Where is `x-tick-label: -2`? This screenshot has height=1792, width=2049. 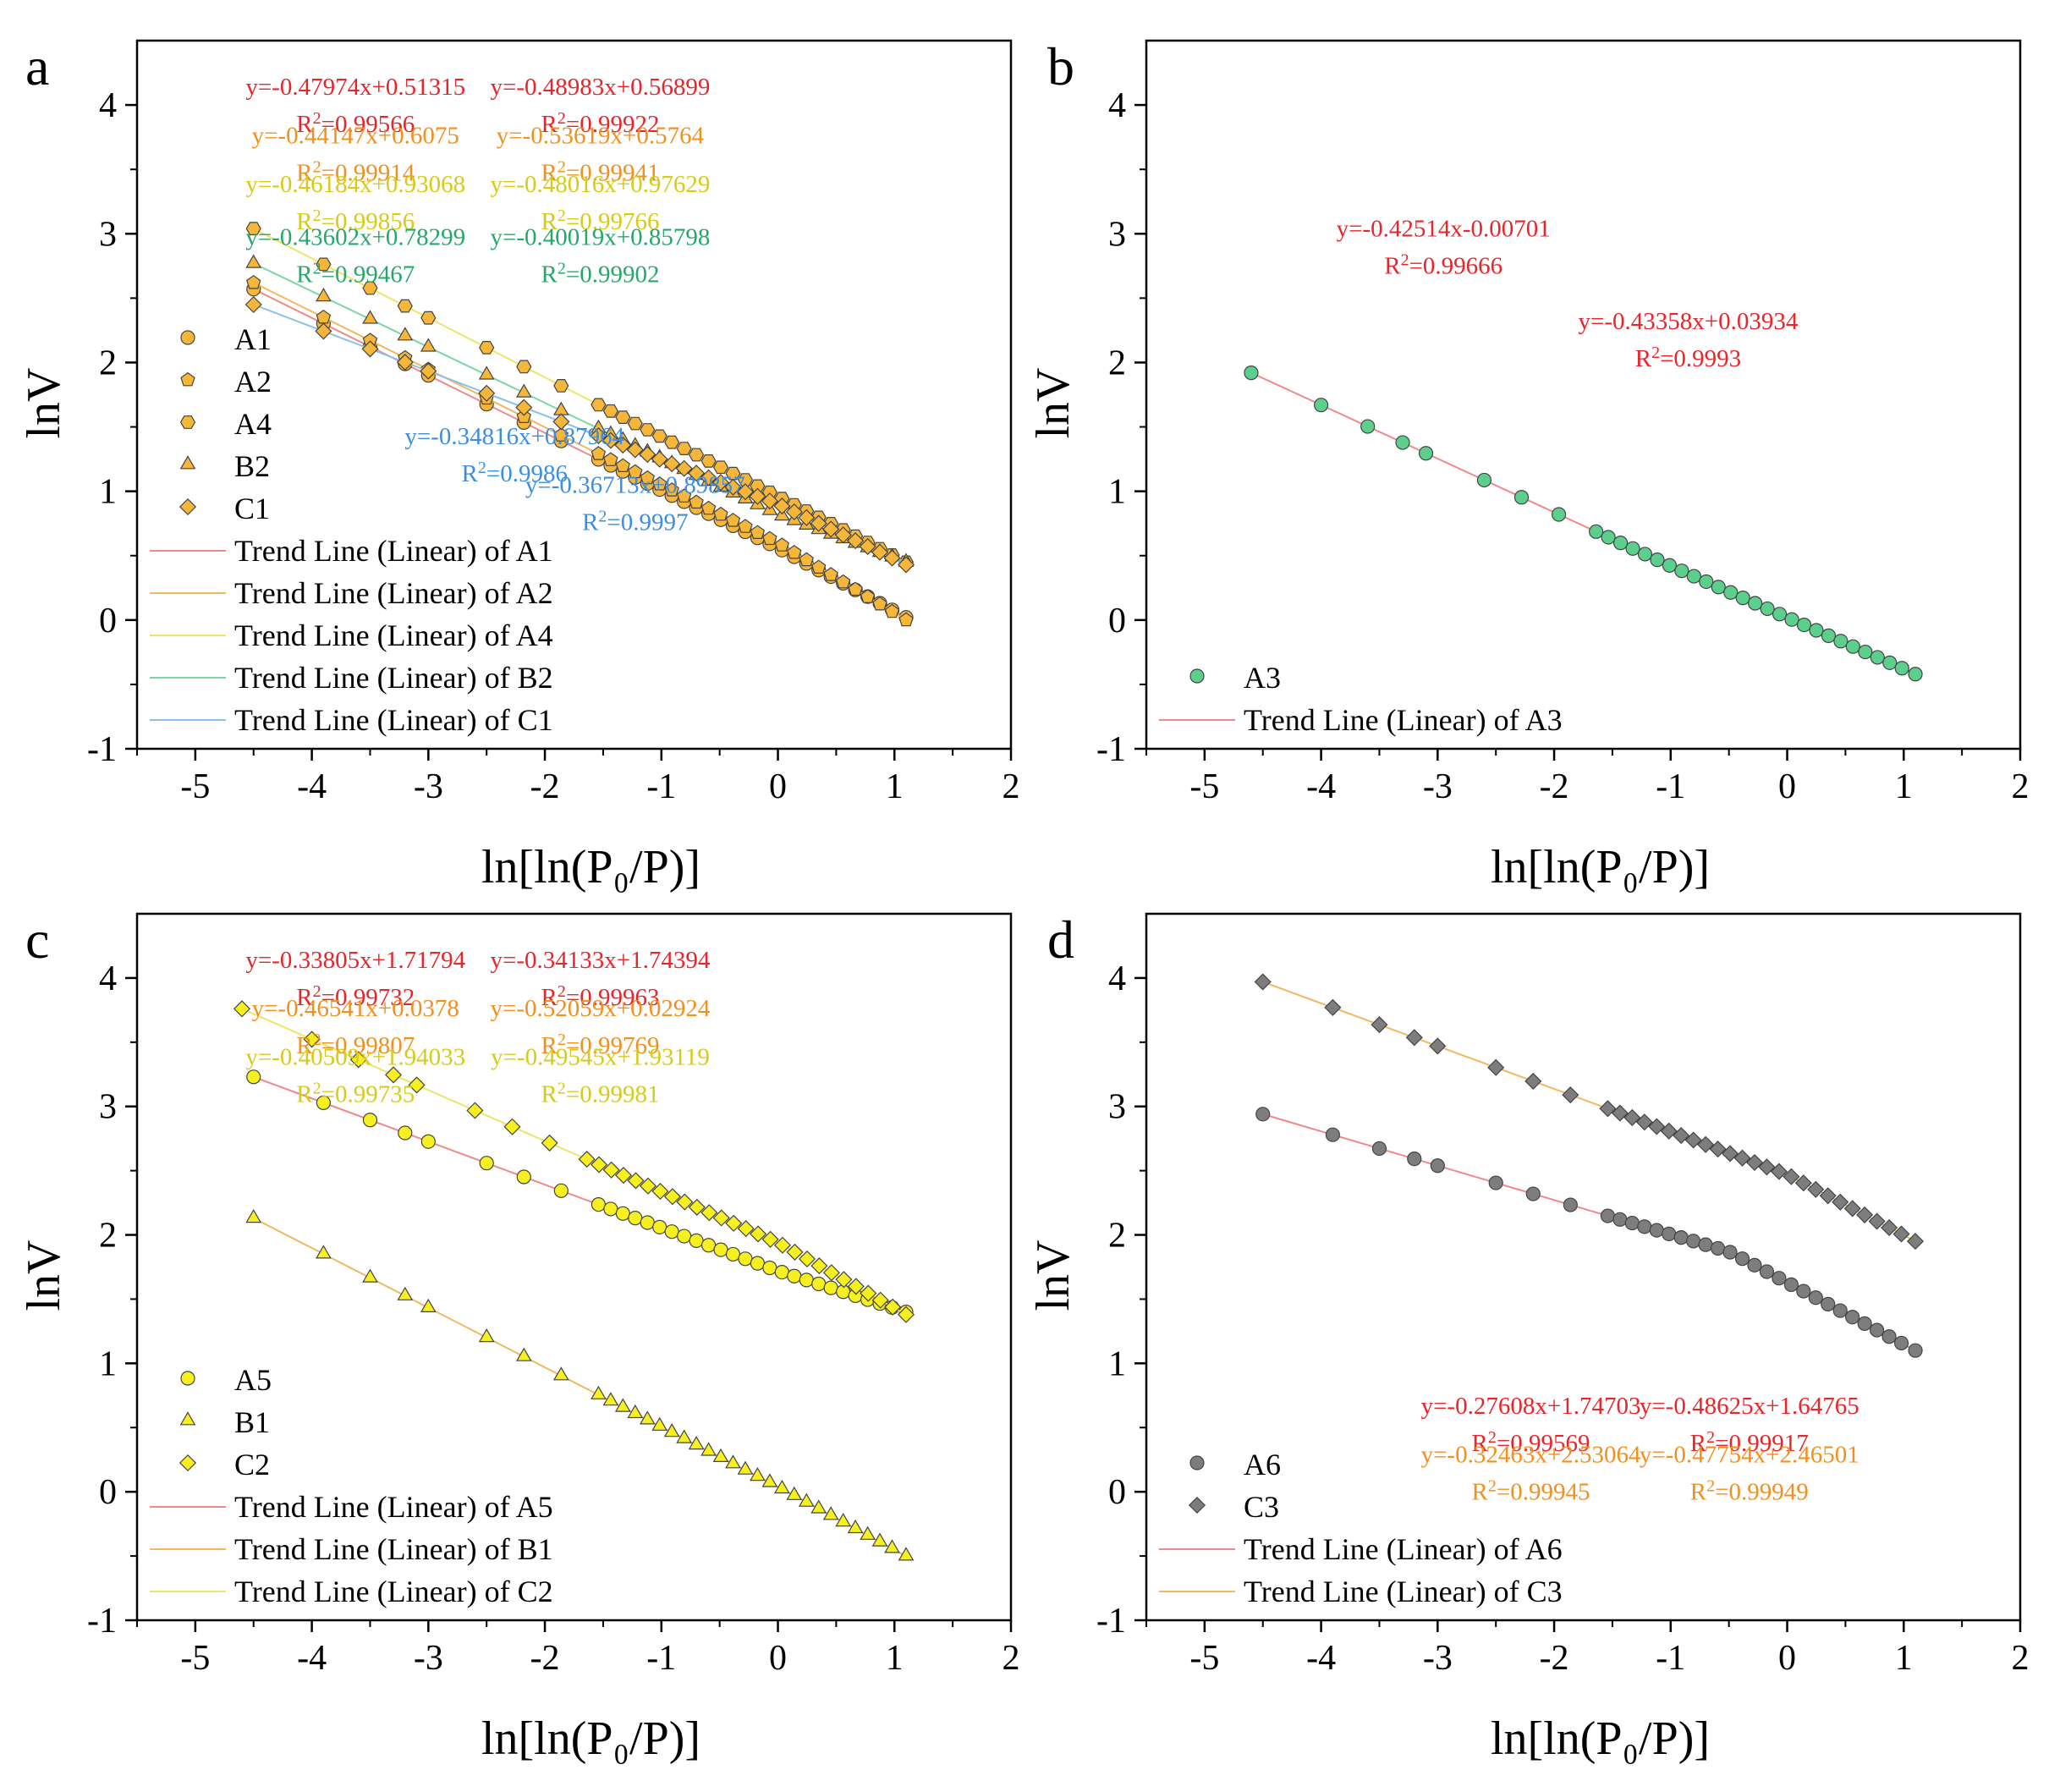
x-tick-label: -2 is located at coordinates (1555, 786).